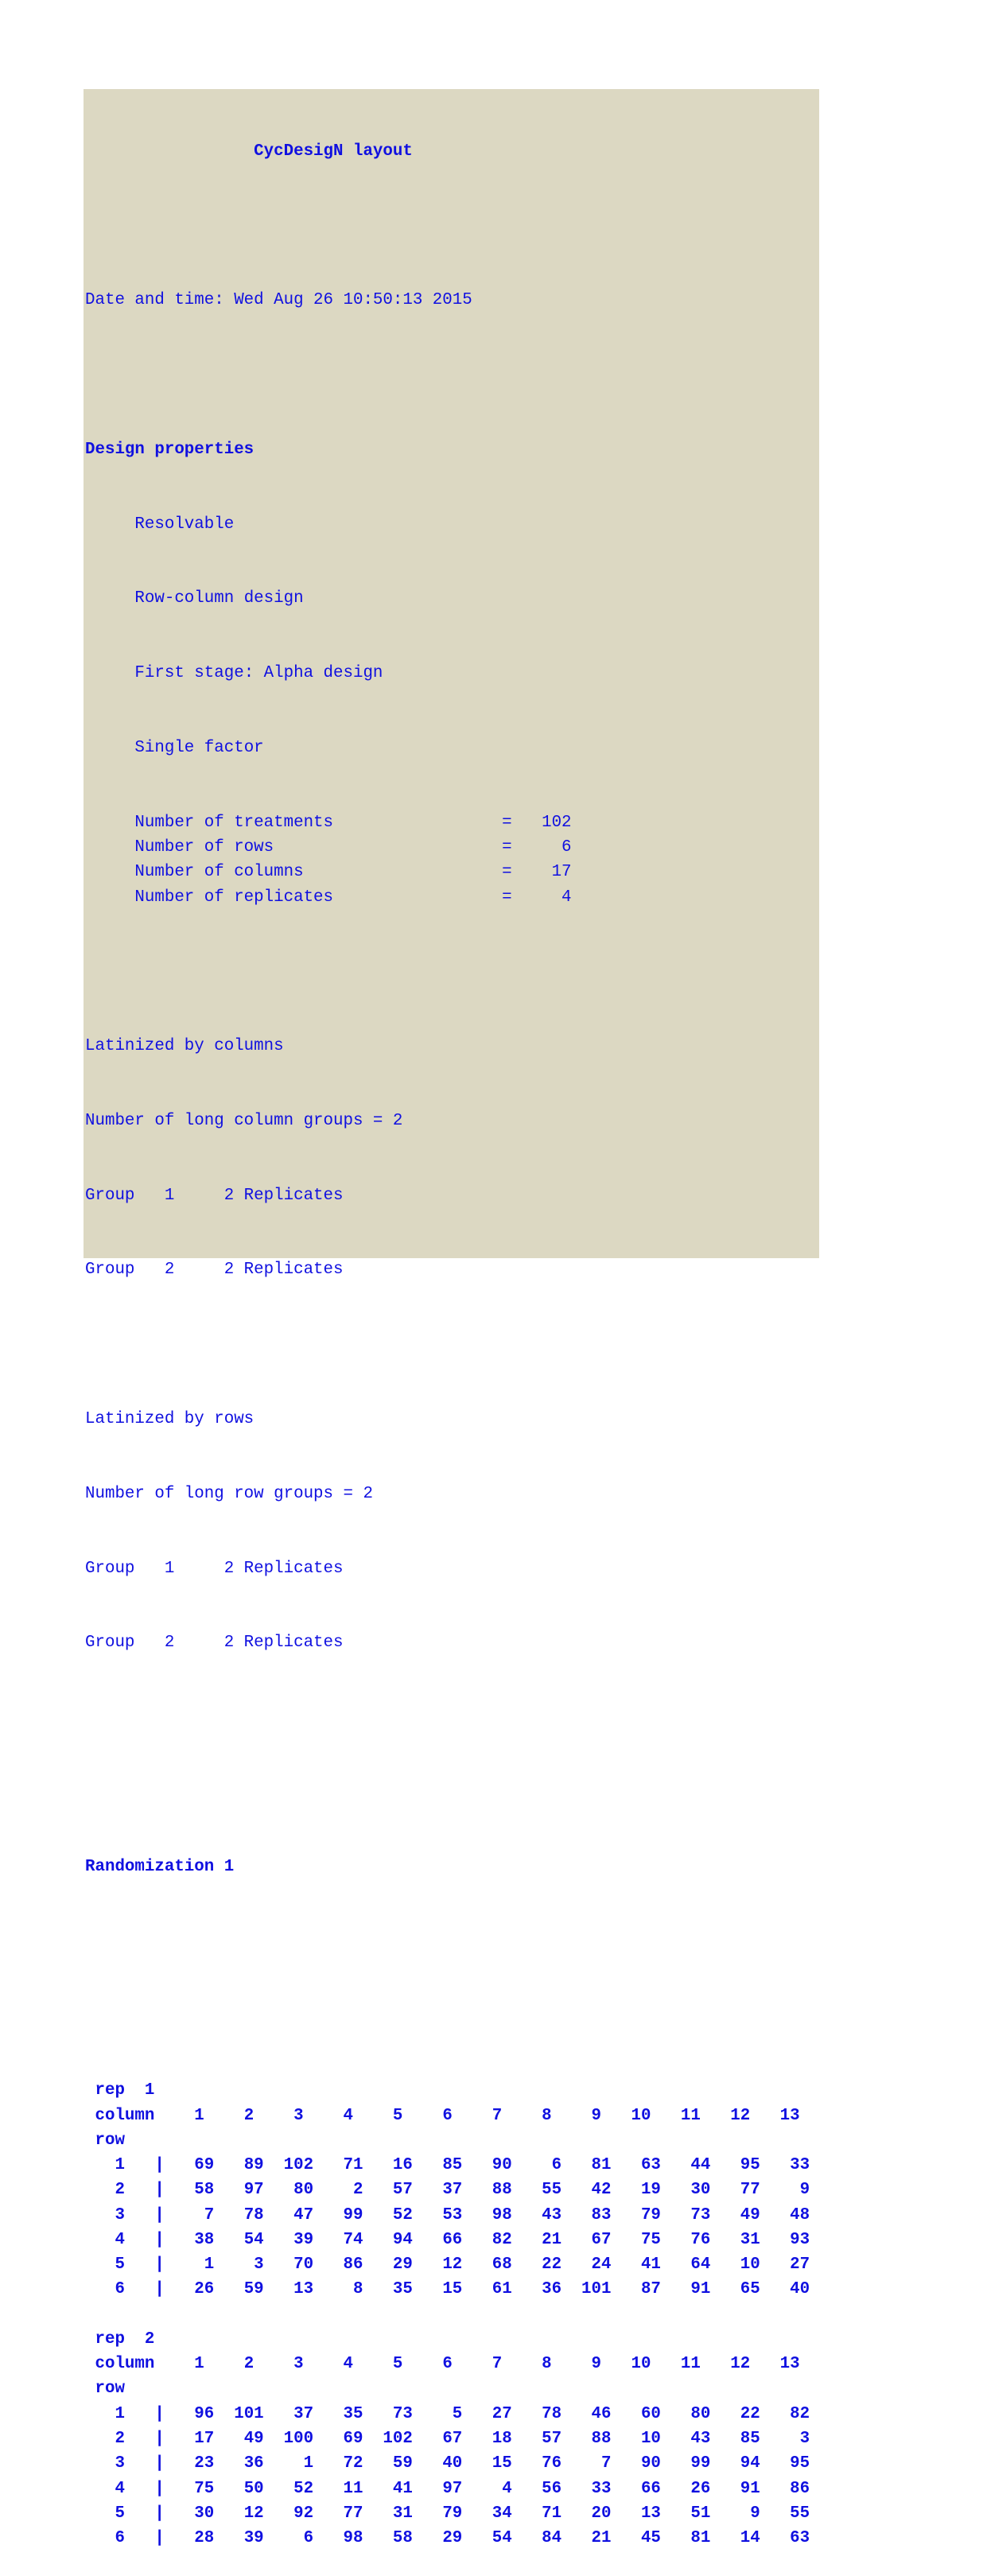 Image resolution: width=987 pixels, height=2576 pixels. I want to click on row-number: 3, so click(105, 2463).